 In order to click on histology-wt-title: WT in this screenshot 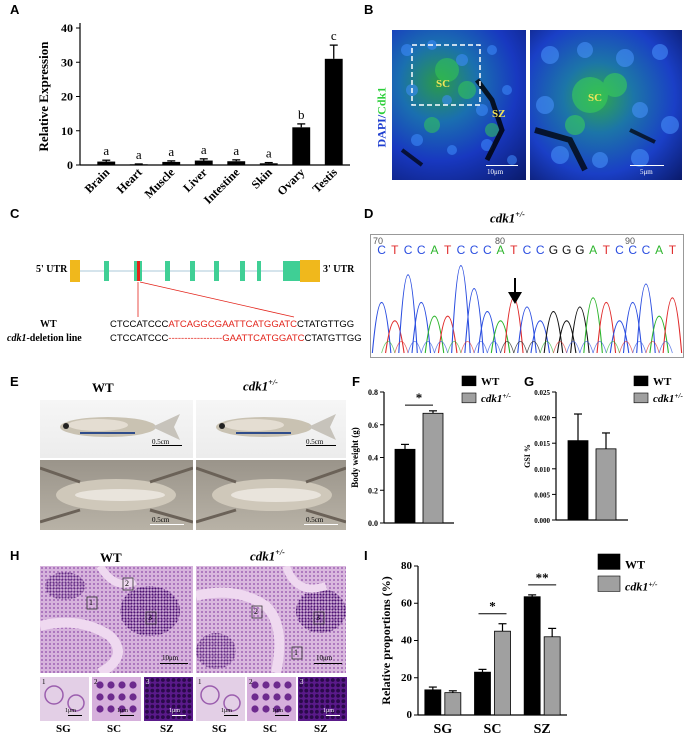, I will do `click(111, 557)`.